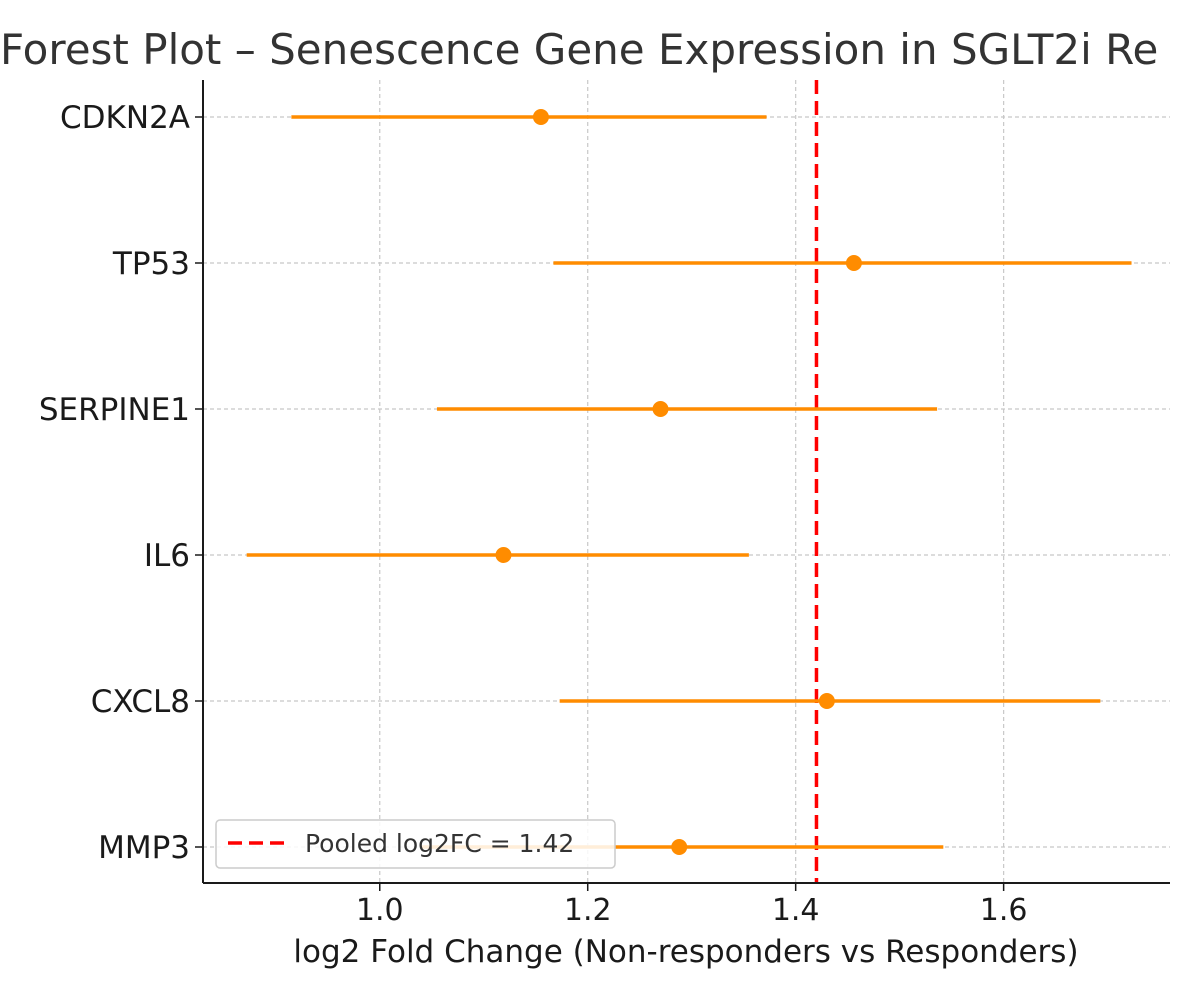 The height and width of the screenshot is (1000, 1200). Describe the element at coordinates (167, 556) in the screenshot. I see `y-tick-label-il6: IL6` at that location.